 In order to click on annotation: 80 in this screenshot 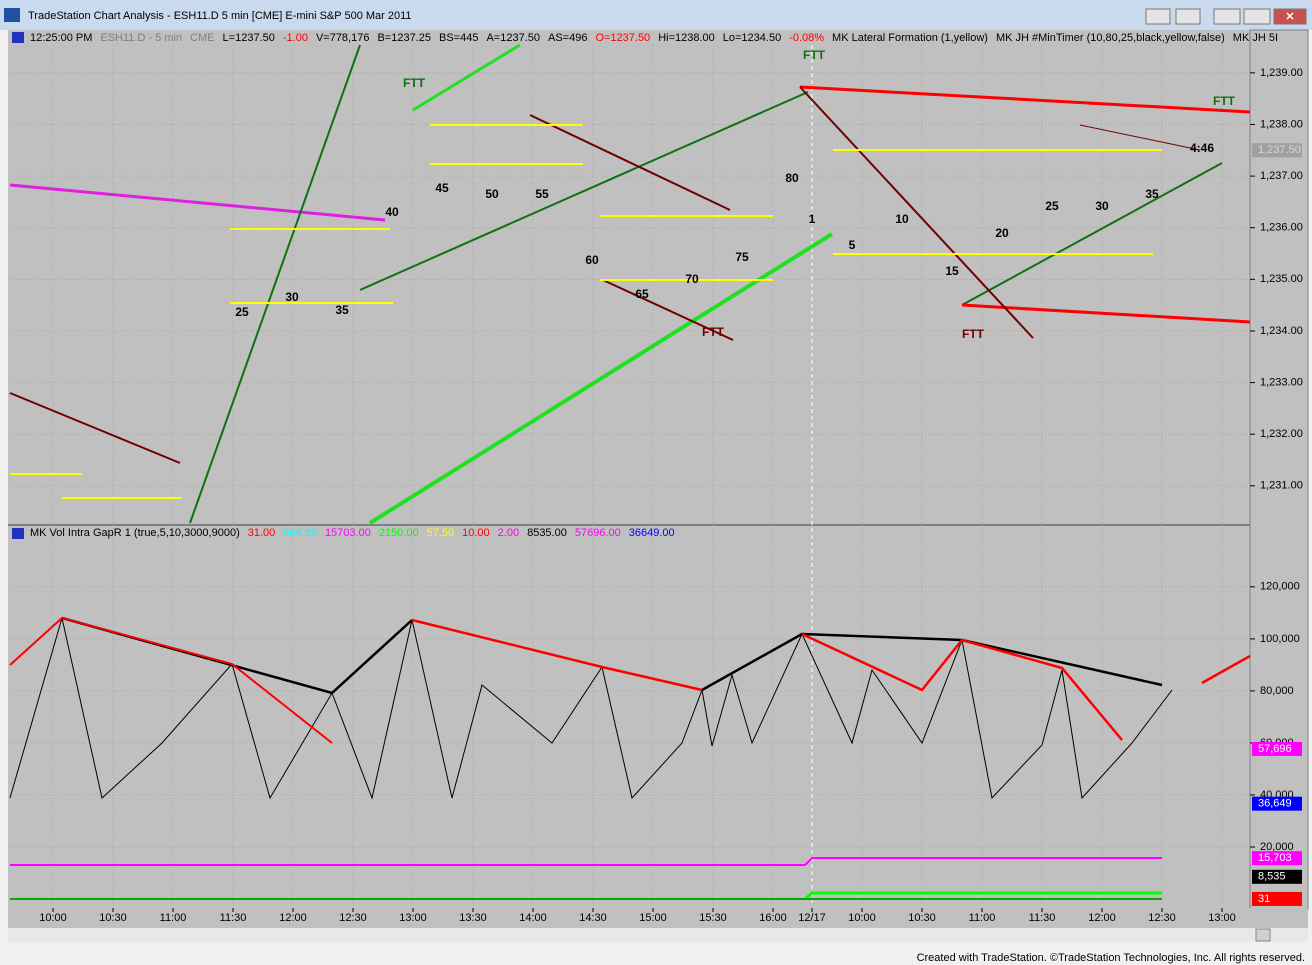, I will do `click(792, 178)`.